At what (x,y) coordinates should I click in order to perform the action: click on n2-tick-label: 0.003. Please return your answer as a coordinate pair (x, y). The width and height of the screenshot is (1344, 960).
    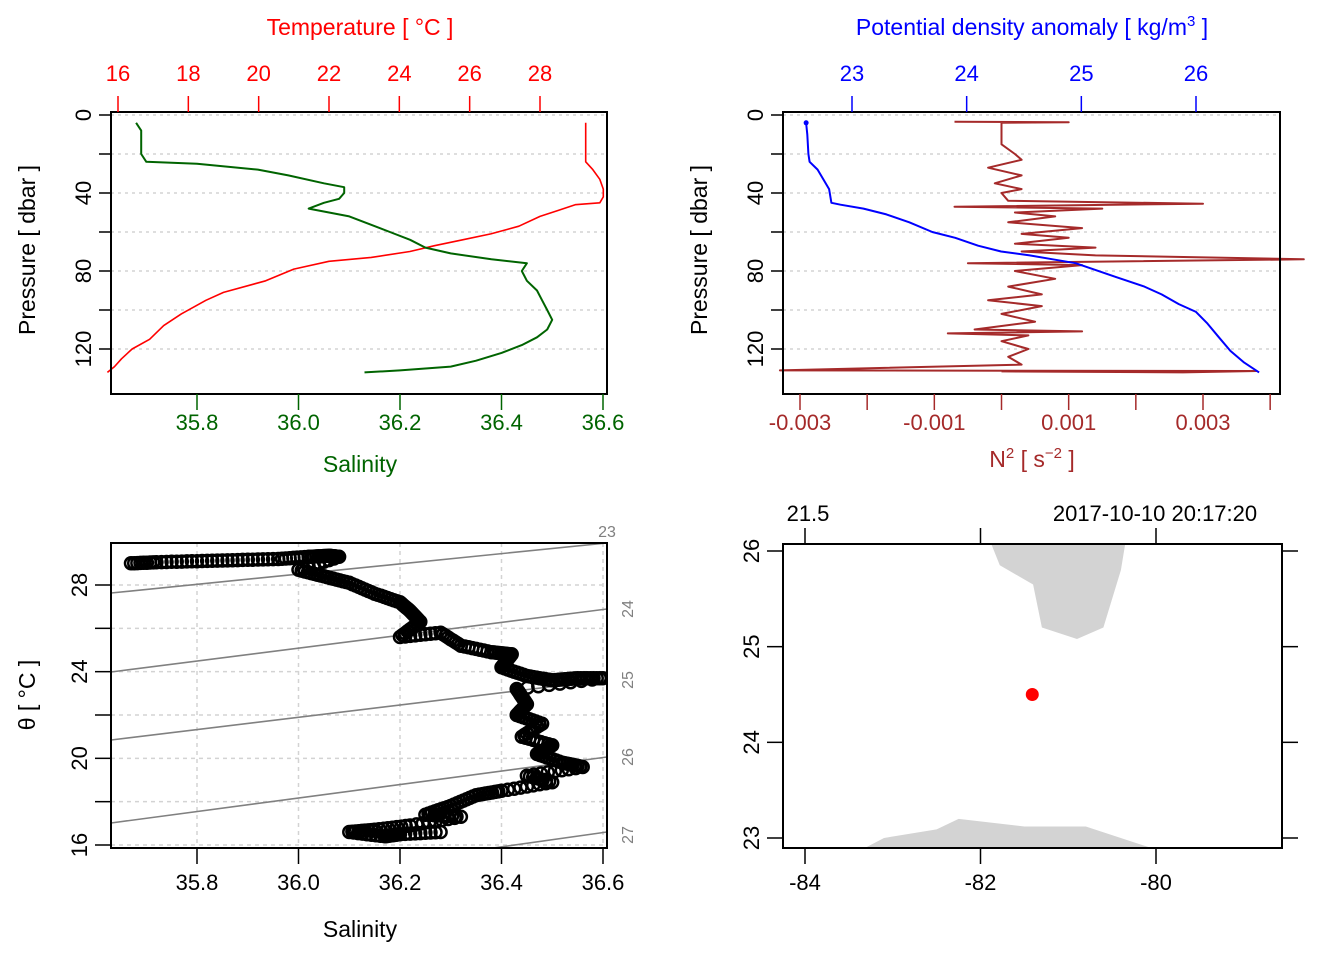
    Looking at the image, I should click on (1202, 422).